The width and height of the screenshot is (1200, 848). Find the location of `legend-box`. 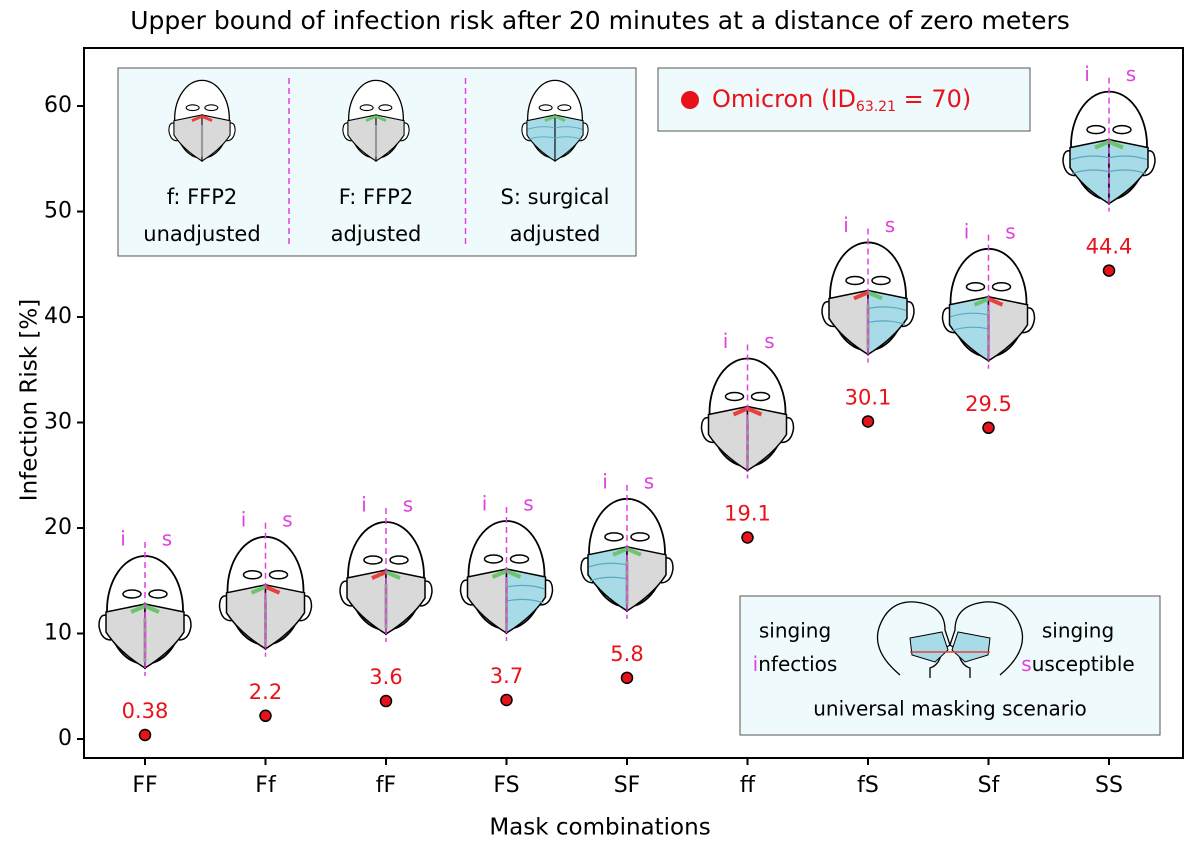

legend-box is located at coordinates (844, 99).